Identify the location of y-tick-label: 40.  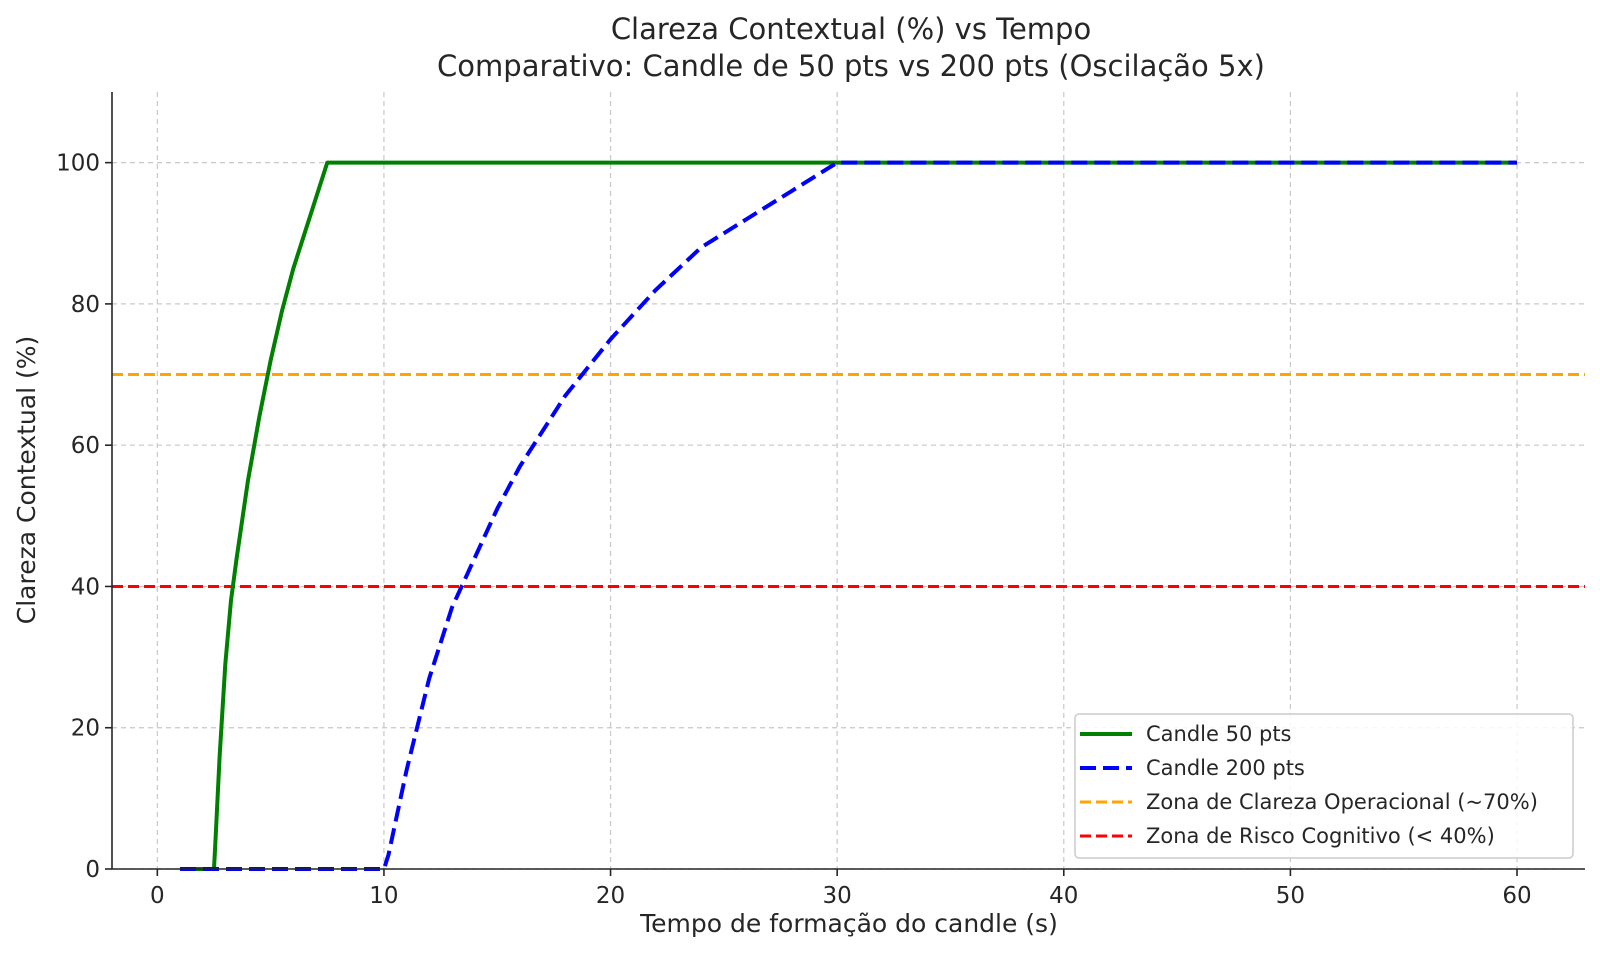
(85, 587).